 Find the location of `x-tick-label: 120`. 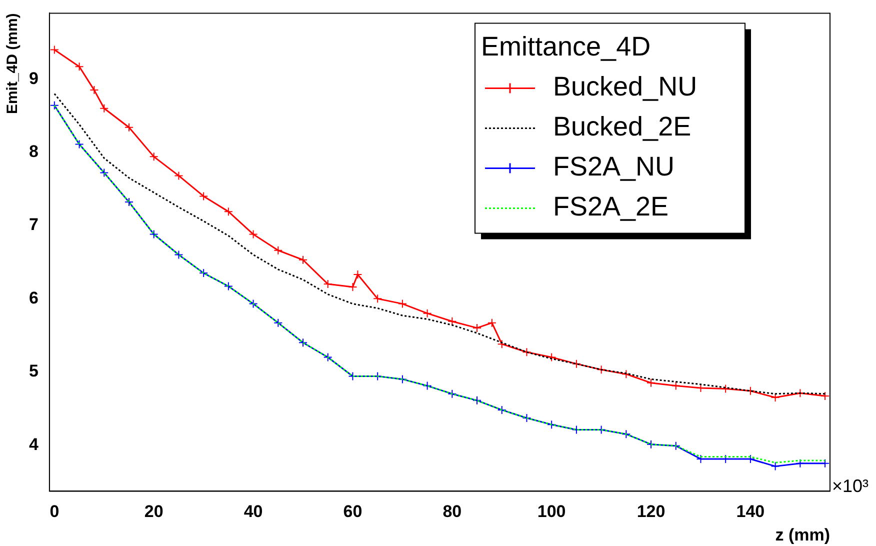

x-tick-label: 120 is located at coordinates (651, 512).